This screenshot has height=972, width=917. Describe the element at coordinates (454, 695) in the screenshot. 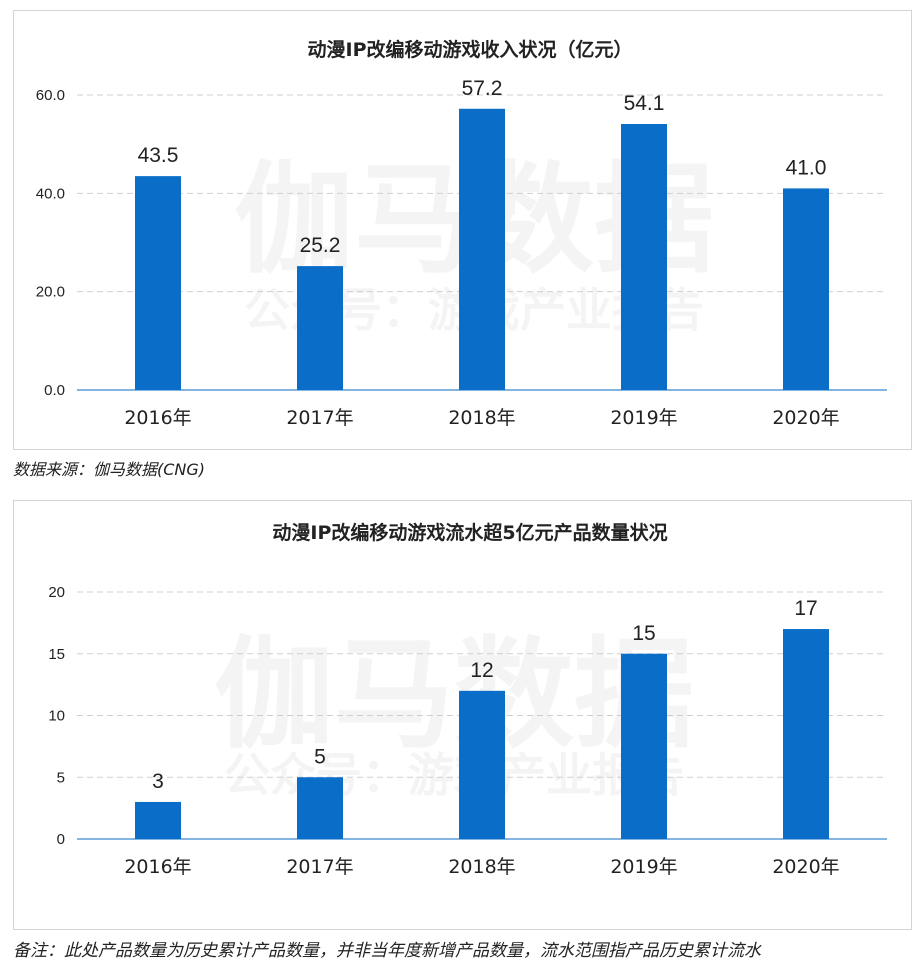

I see `watermark-main: 伽马数据` at that location.